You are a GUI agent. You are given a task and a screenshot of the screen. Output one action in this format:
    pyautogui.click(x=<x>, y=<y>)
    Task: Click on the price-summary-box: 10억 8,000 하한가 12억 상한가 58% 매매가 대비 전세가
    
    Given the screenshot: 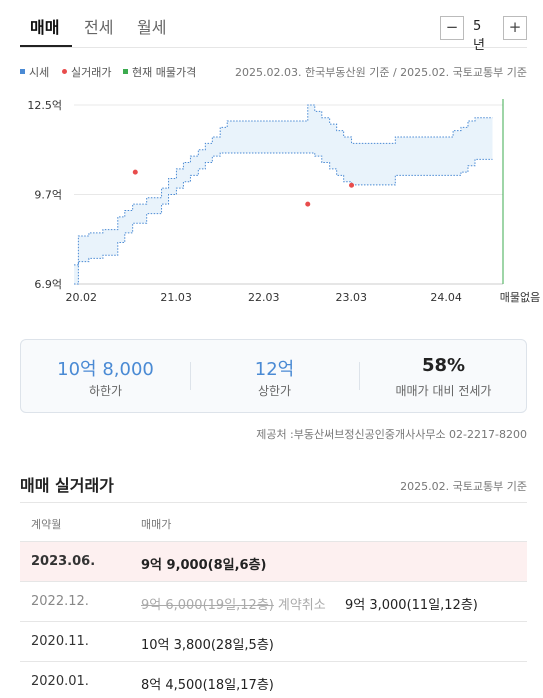 What is the action you would take?
    pyautogui.click(x=273, y=376)
    